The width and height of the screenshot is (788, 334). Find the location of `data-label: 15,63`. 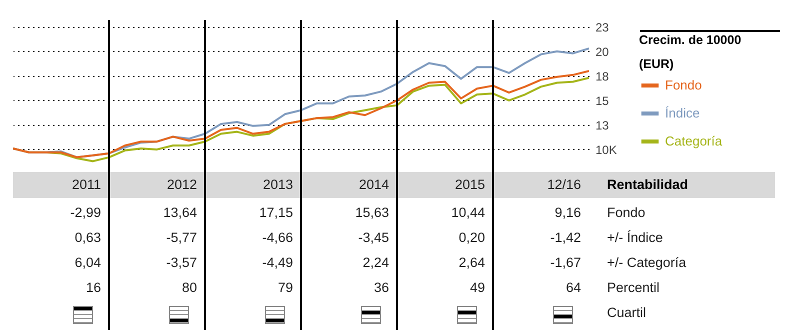

data-label: 15,63 is located at coordinates (372, 212).